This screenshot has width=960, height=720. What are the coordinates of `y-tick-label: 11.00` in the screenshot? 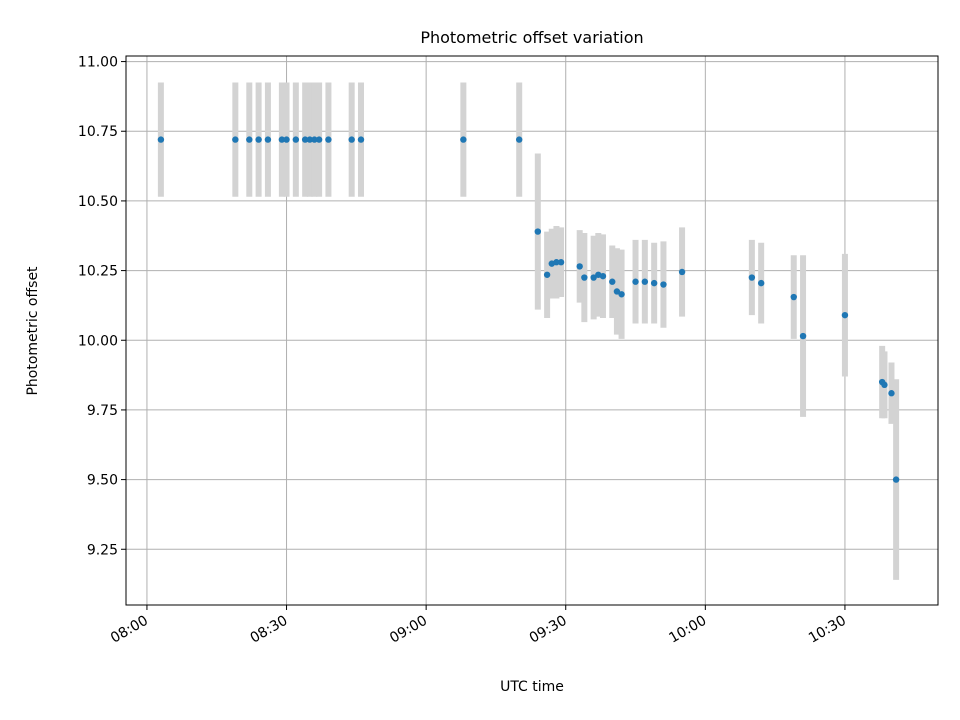 It's located at (98, 63).